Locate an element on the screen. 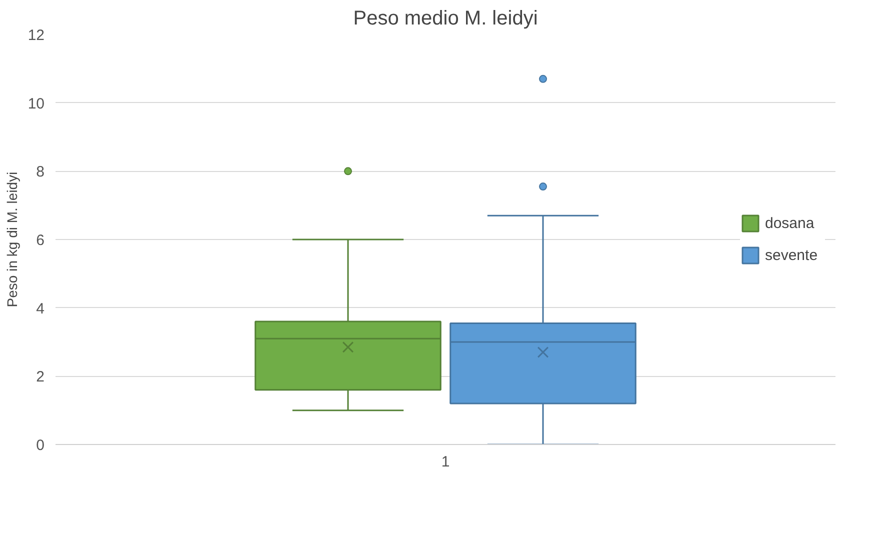  y-tick-label: 8 is located at coordinates (40, 172).